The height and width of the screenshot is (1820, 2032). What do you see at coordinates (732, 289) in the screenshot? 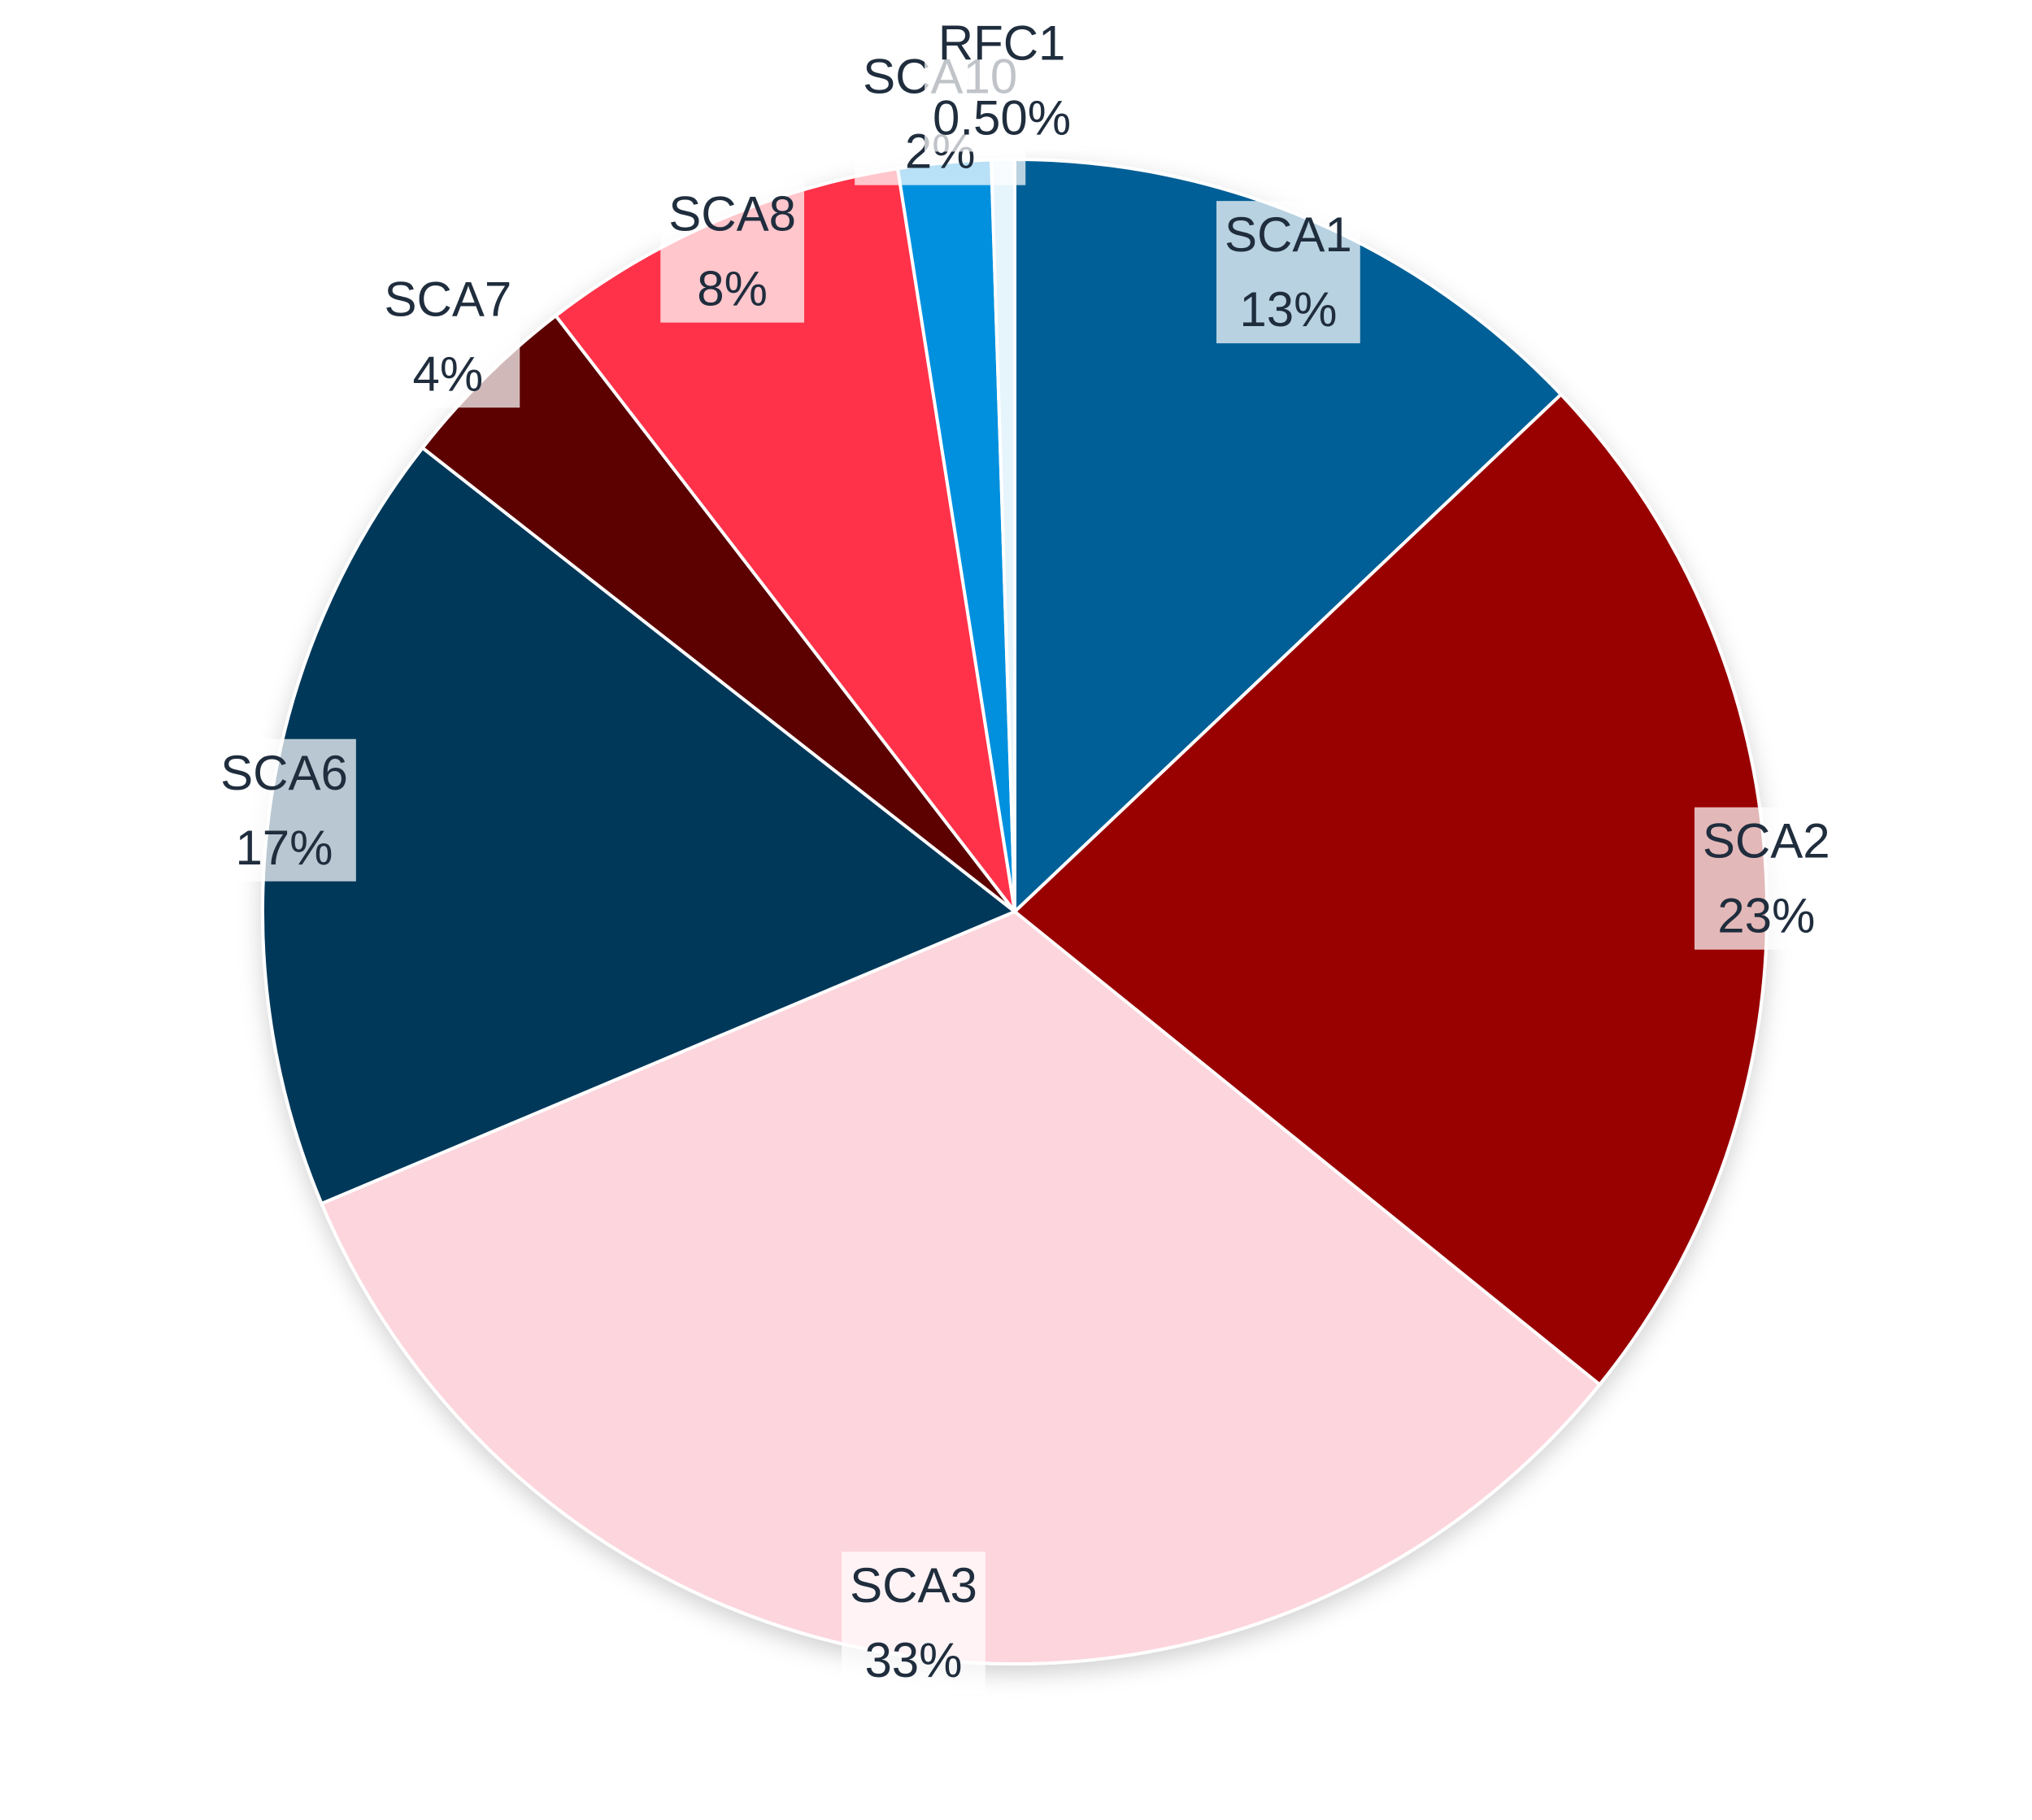
I see `value-label: 8%` at bounding box center [732, 289].